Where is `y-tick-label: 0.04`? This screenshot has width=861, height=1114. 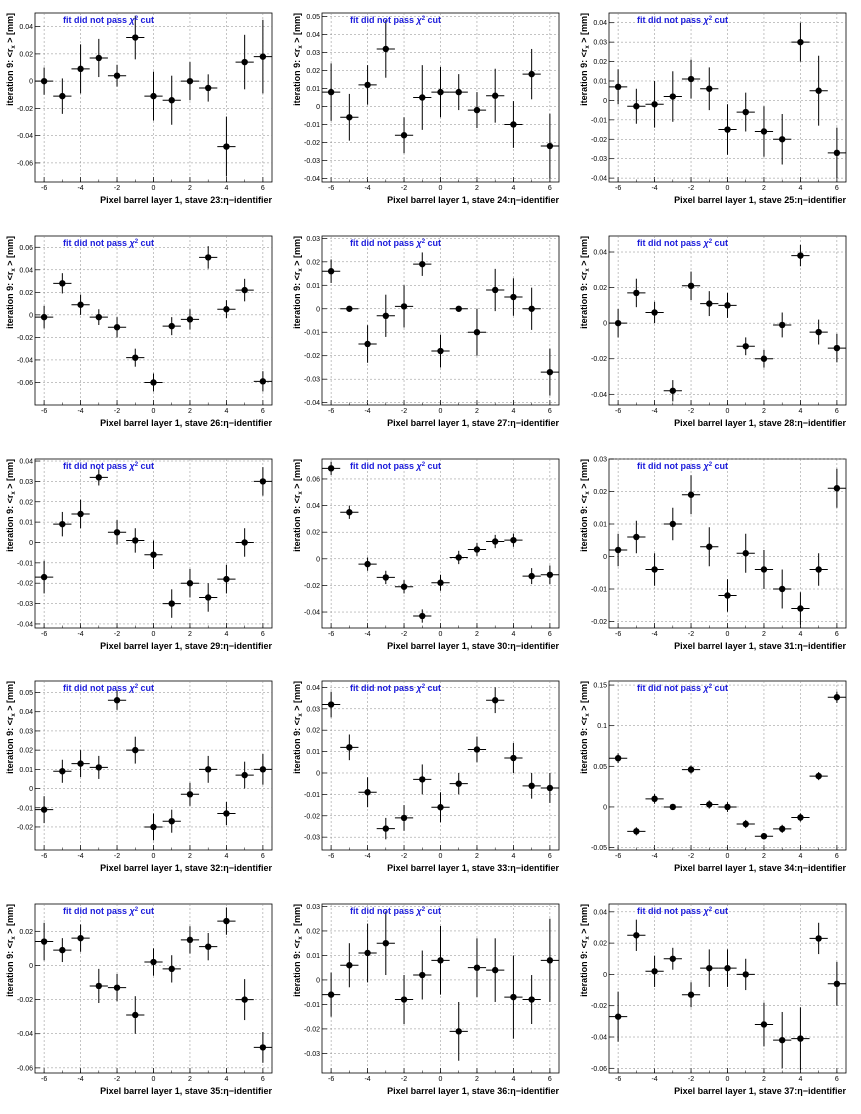
y-tick-label: 0.04 is located at coordinates (26, 270).